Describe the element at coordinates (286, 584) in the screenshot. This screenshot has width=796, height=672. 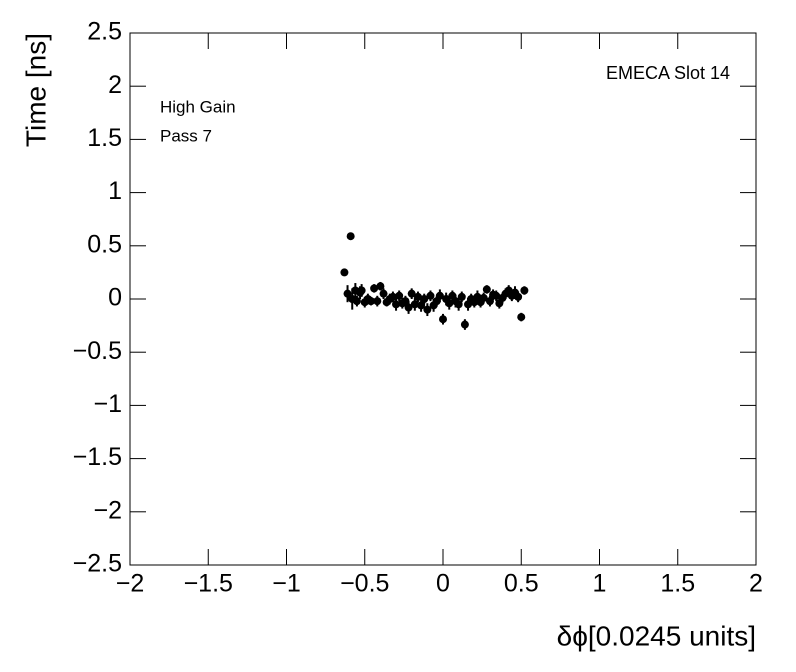
I see `x-tick-label: −1` at that location.